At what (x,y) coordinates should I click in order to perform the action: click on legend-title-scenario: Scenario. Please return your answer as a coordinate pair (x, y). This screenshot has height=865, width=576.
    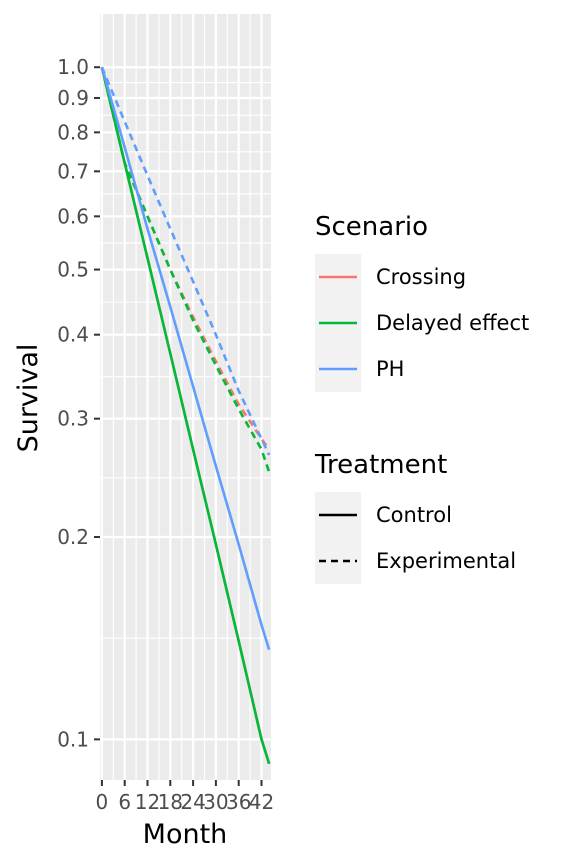
    Looking at the image, I should click on (371, 227).